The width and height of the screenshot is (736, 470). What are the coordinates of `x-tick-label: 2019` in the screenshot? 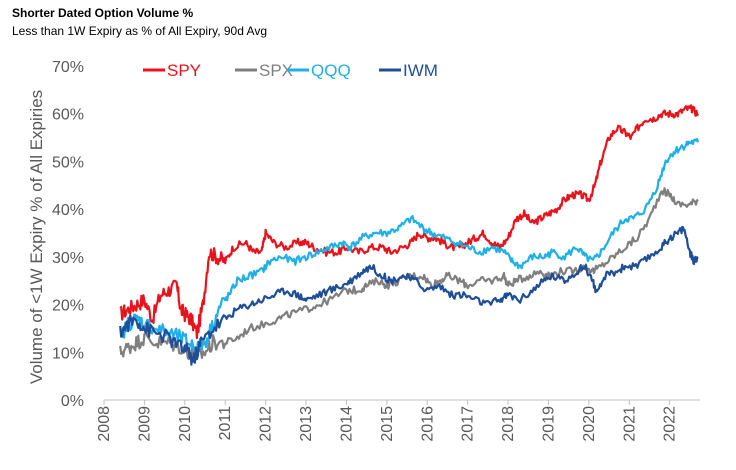 It's located at (548, 424).